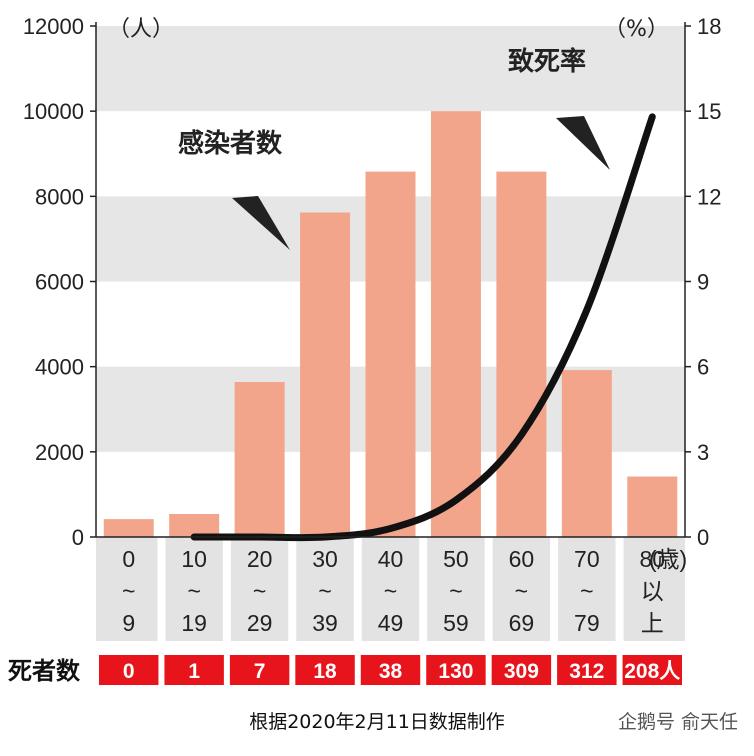  I want to click on category-label-8-0: 80, so click(652, 559).